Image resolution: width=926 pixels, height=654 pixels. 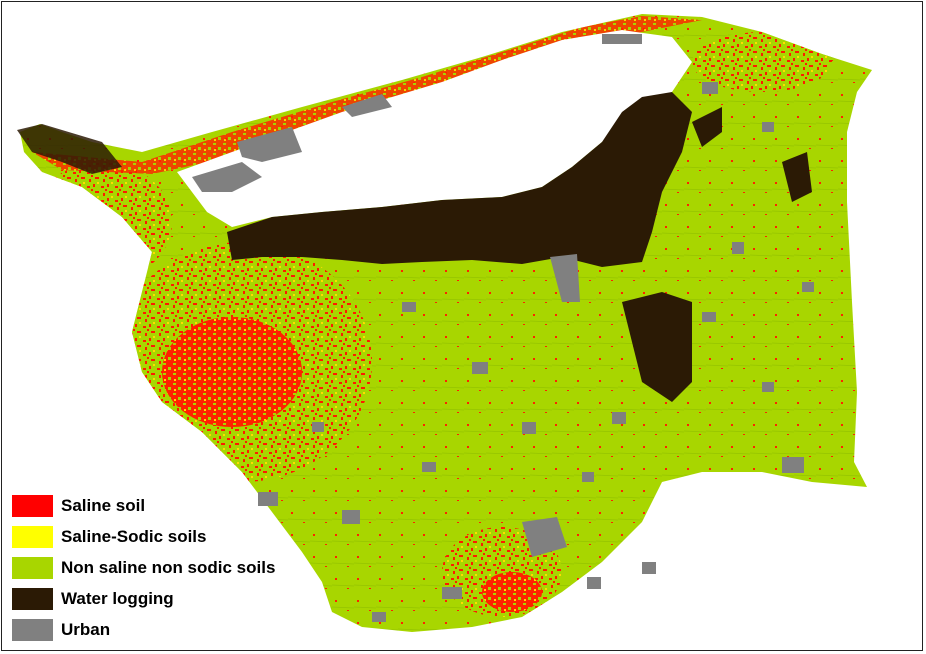 What do you see at coordinates (143, 629) in the screenshot?
I see `legend-item-urban: Urban` at bounding box center [143, 629].